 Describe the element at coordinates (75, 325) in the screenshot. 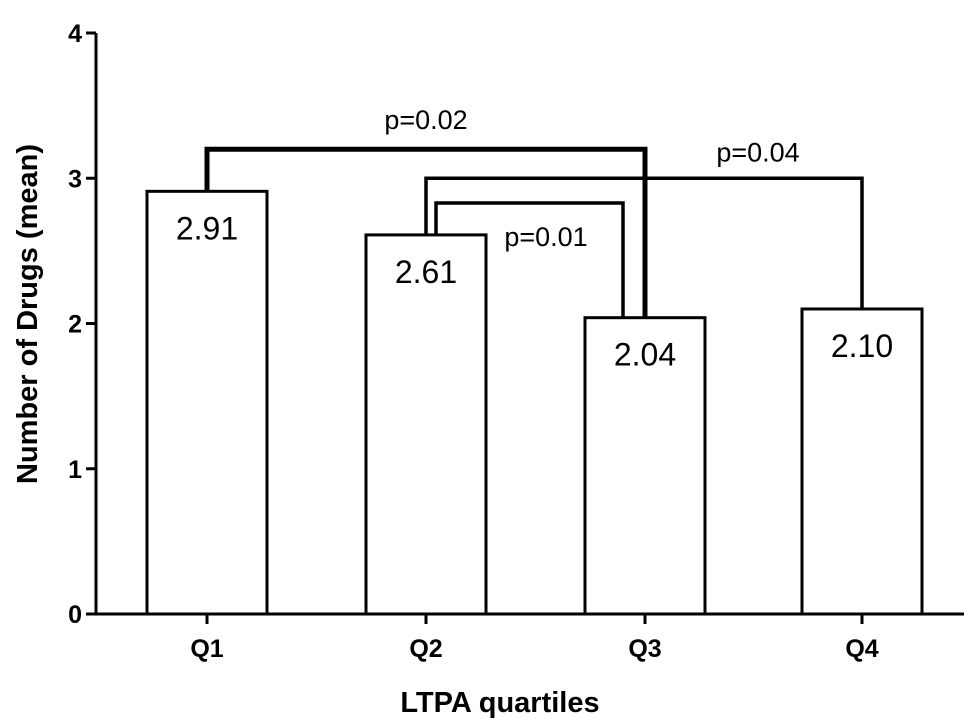

I see `y-tick-label: 2` at that location.